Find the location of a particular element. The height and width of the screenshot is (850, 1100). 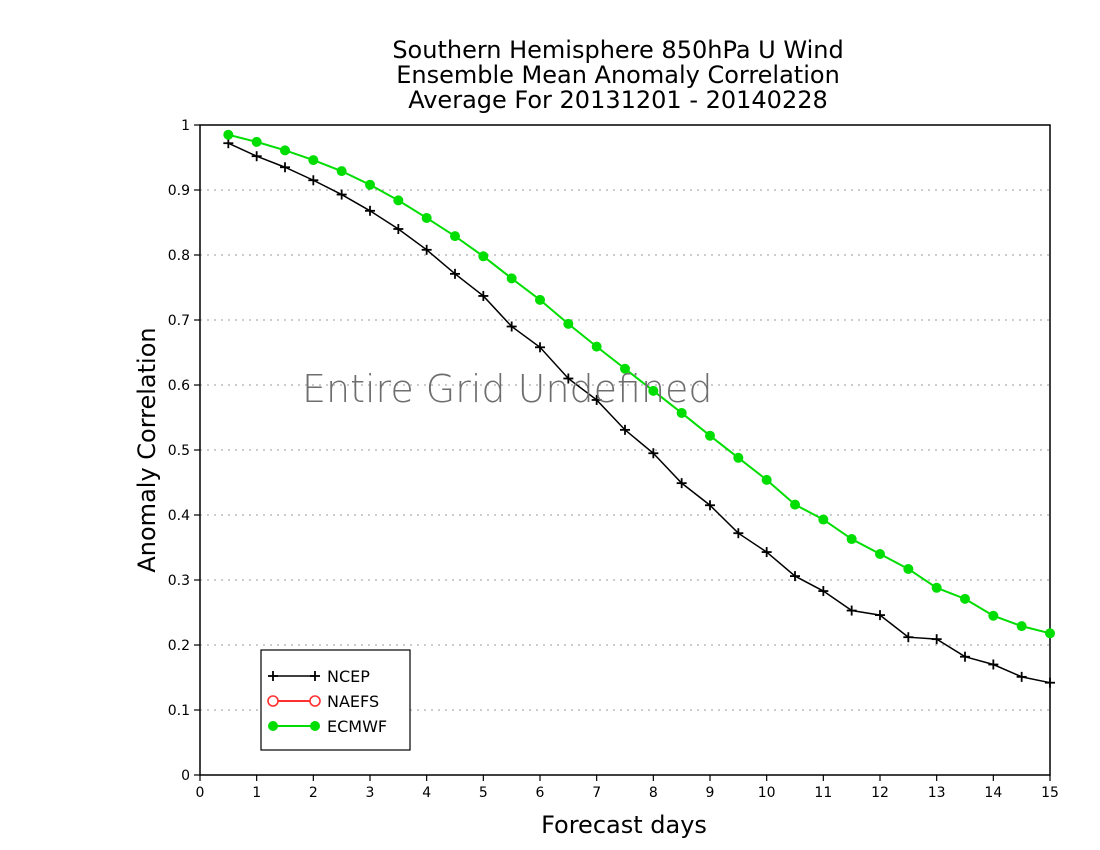

title-line-2: Ensemble Mean Anomaly Correlation is located at coordinates (618, 75).